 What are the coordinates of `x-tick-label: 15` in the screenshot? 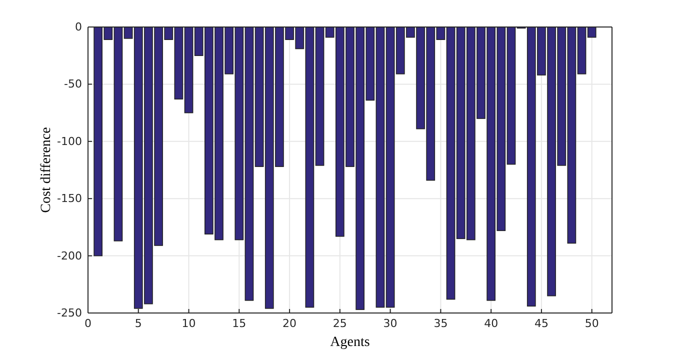 It's located at (239, 323).